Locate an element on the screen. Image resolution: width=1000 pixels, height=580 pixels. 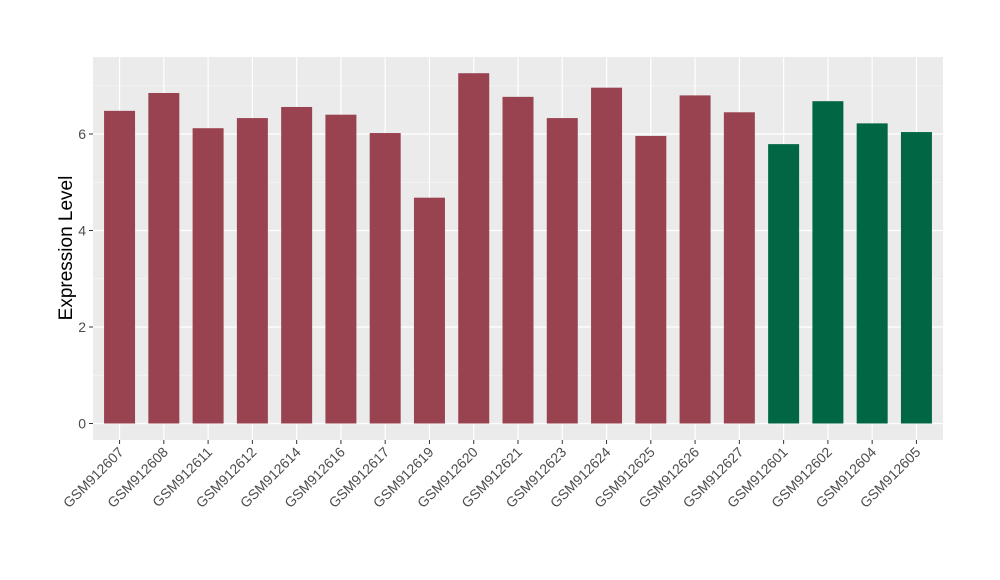
bar-GSM912617 is located at coordinates (385, 278).